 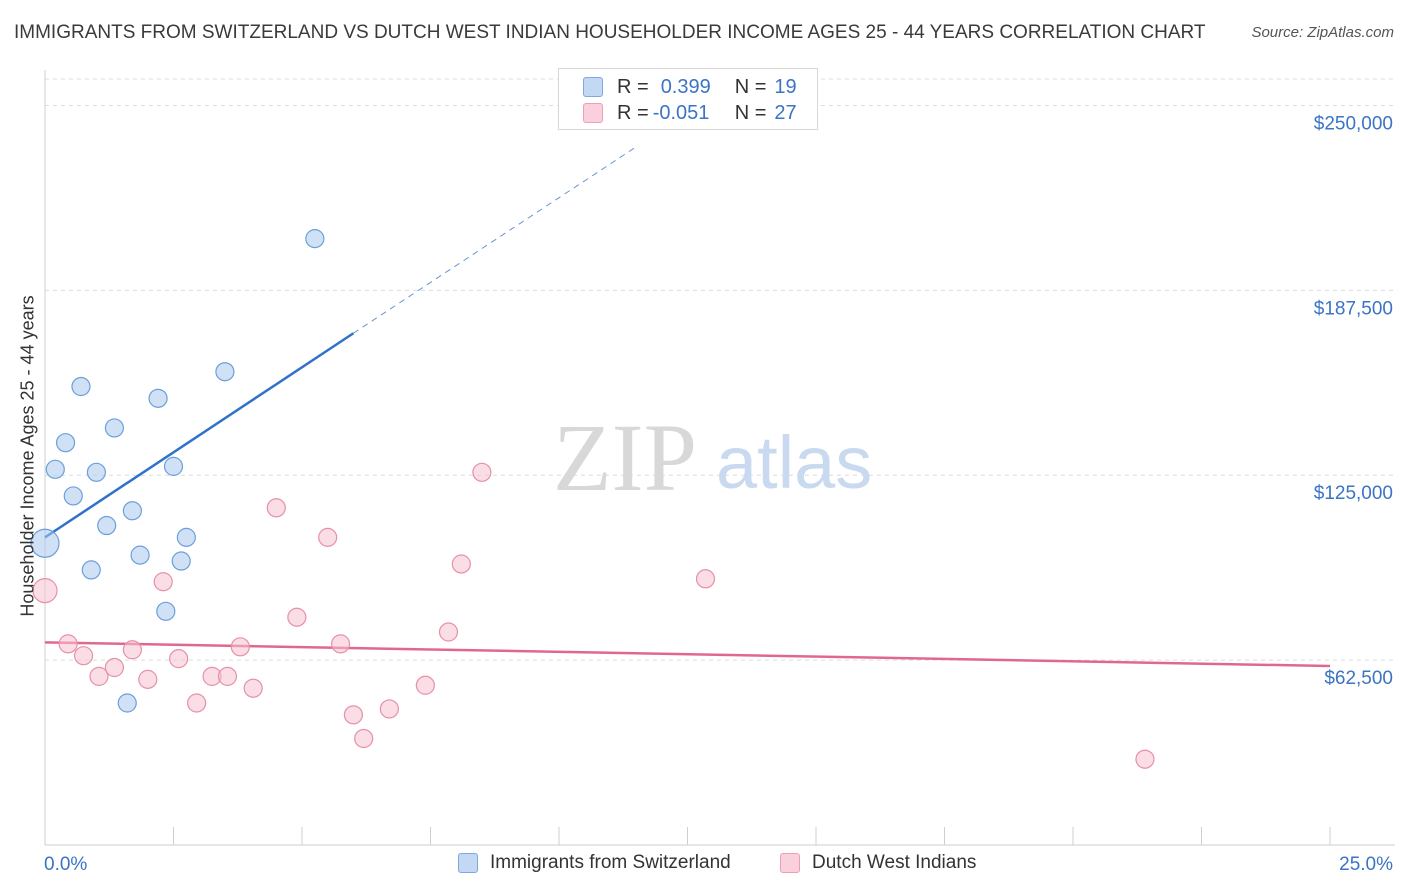 I want to click on watermark-atlas: atlas, so click(x=794, y=462).